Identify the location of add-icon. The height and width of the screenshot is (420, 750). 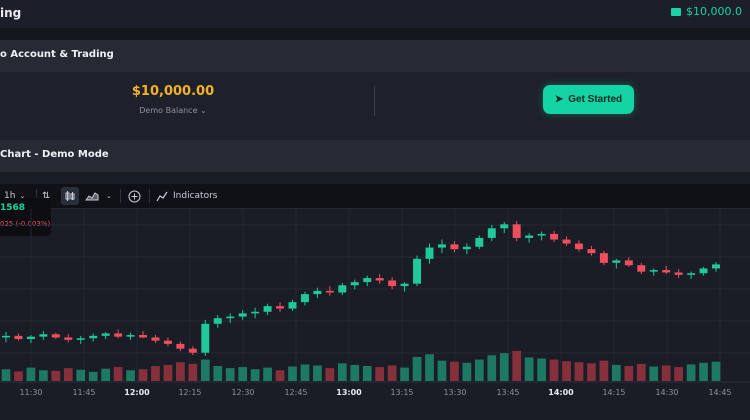
(134, 196).